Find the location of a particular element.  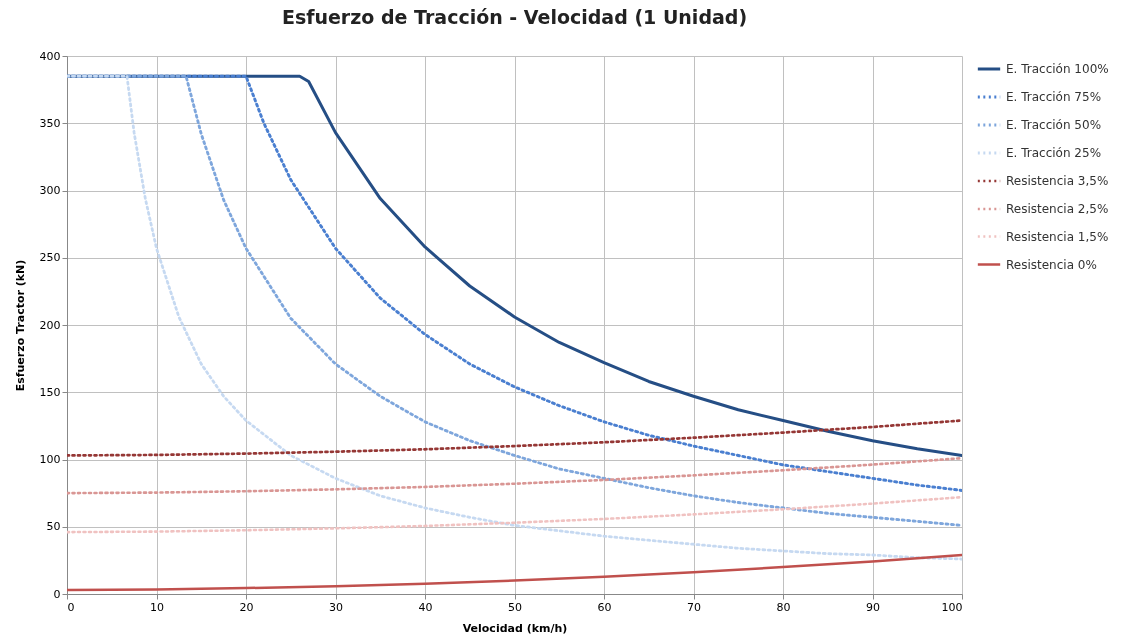

legend-label: E. Tracción 100% is located at coordinates (1057, 69).